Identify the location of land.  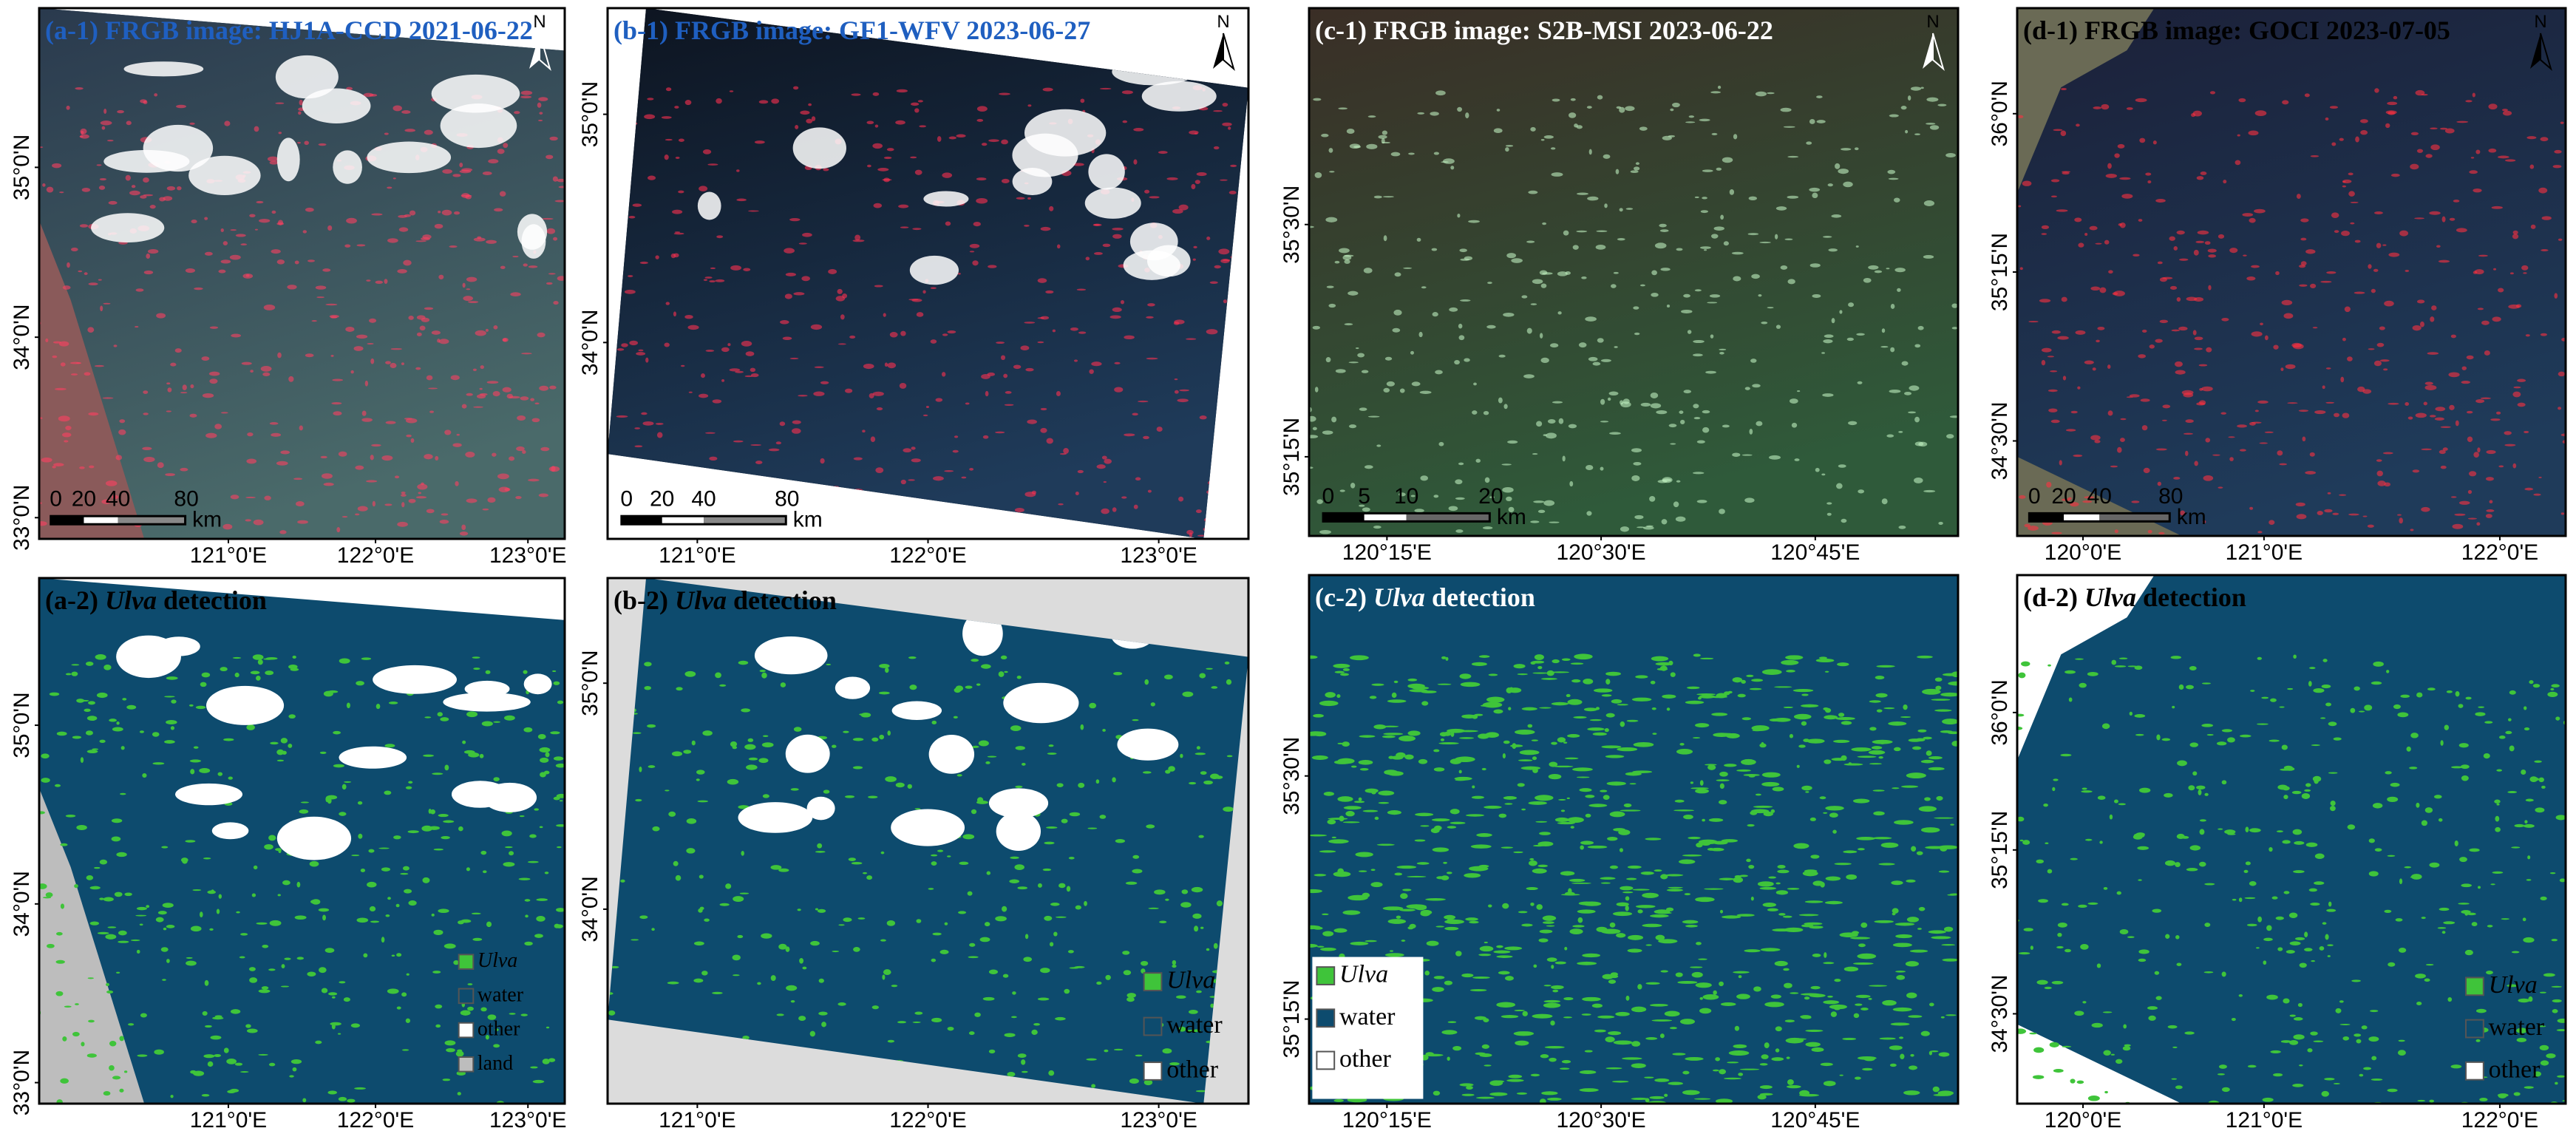
(2086, 100).